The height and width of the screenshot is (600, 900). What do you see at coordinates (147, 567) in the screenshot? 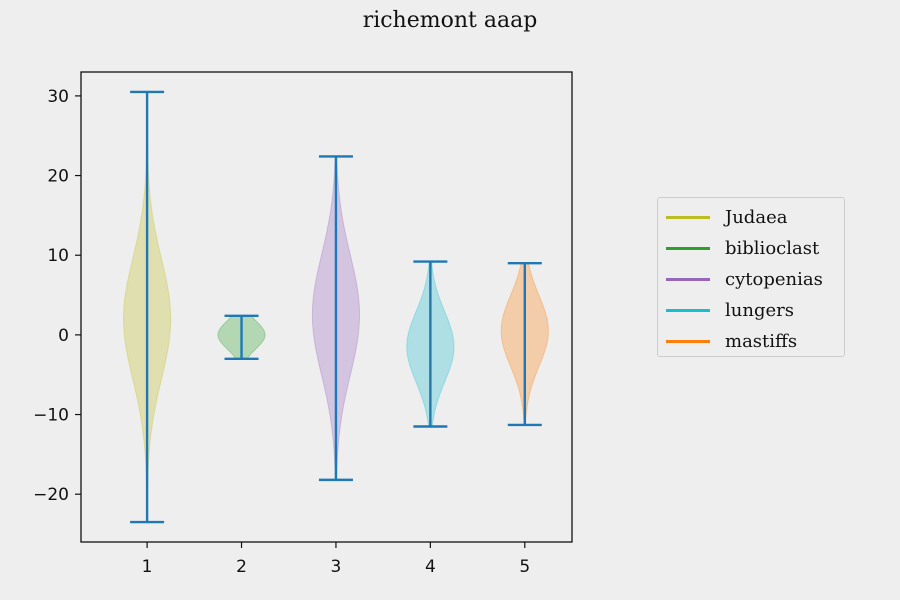
I see `x-tick-label: 1` at bounding box center [147, 567].